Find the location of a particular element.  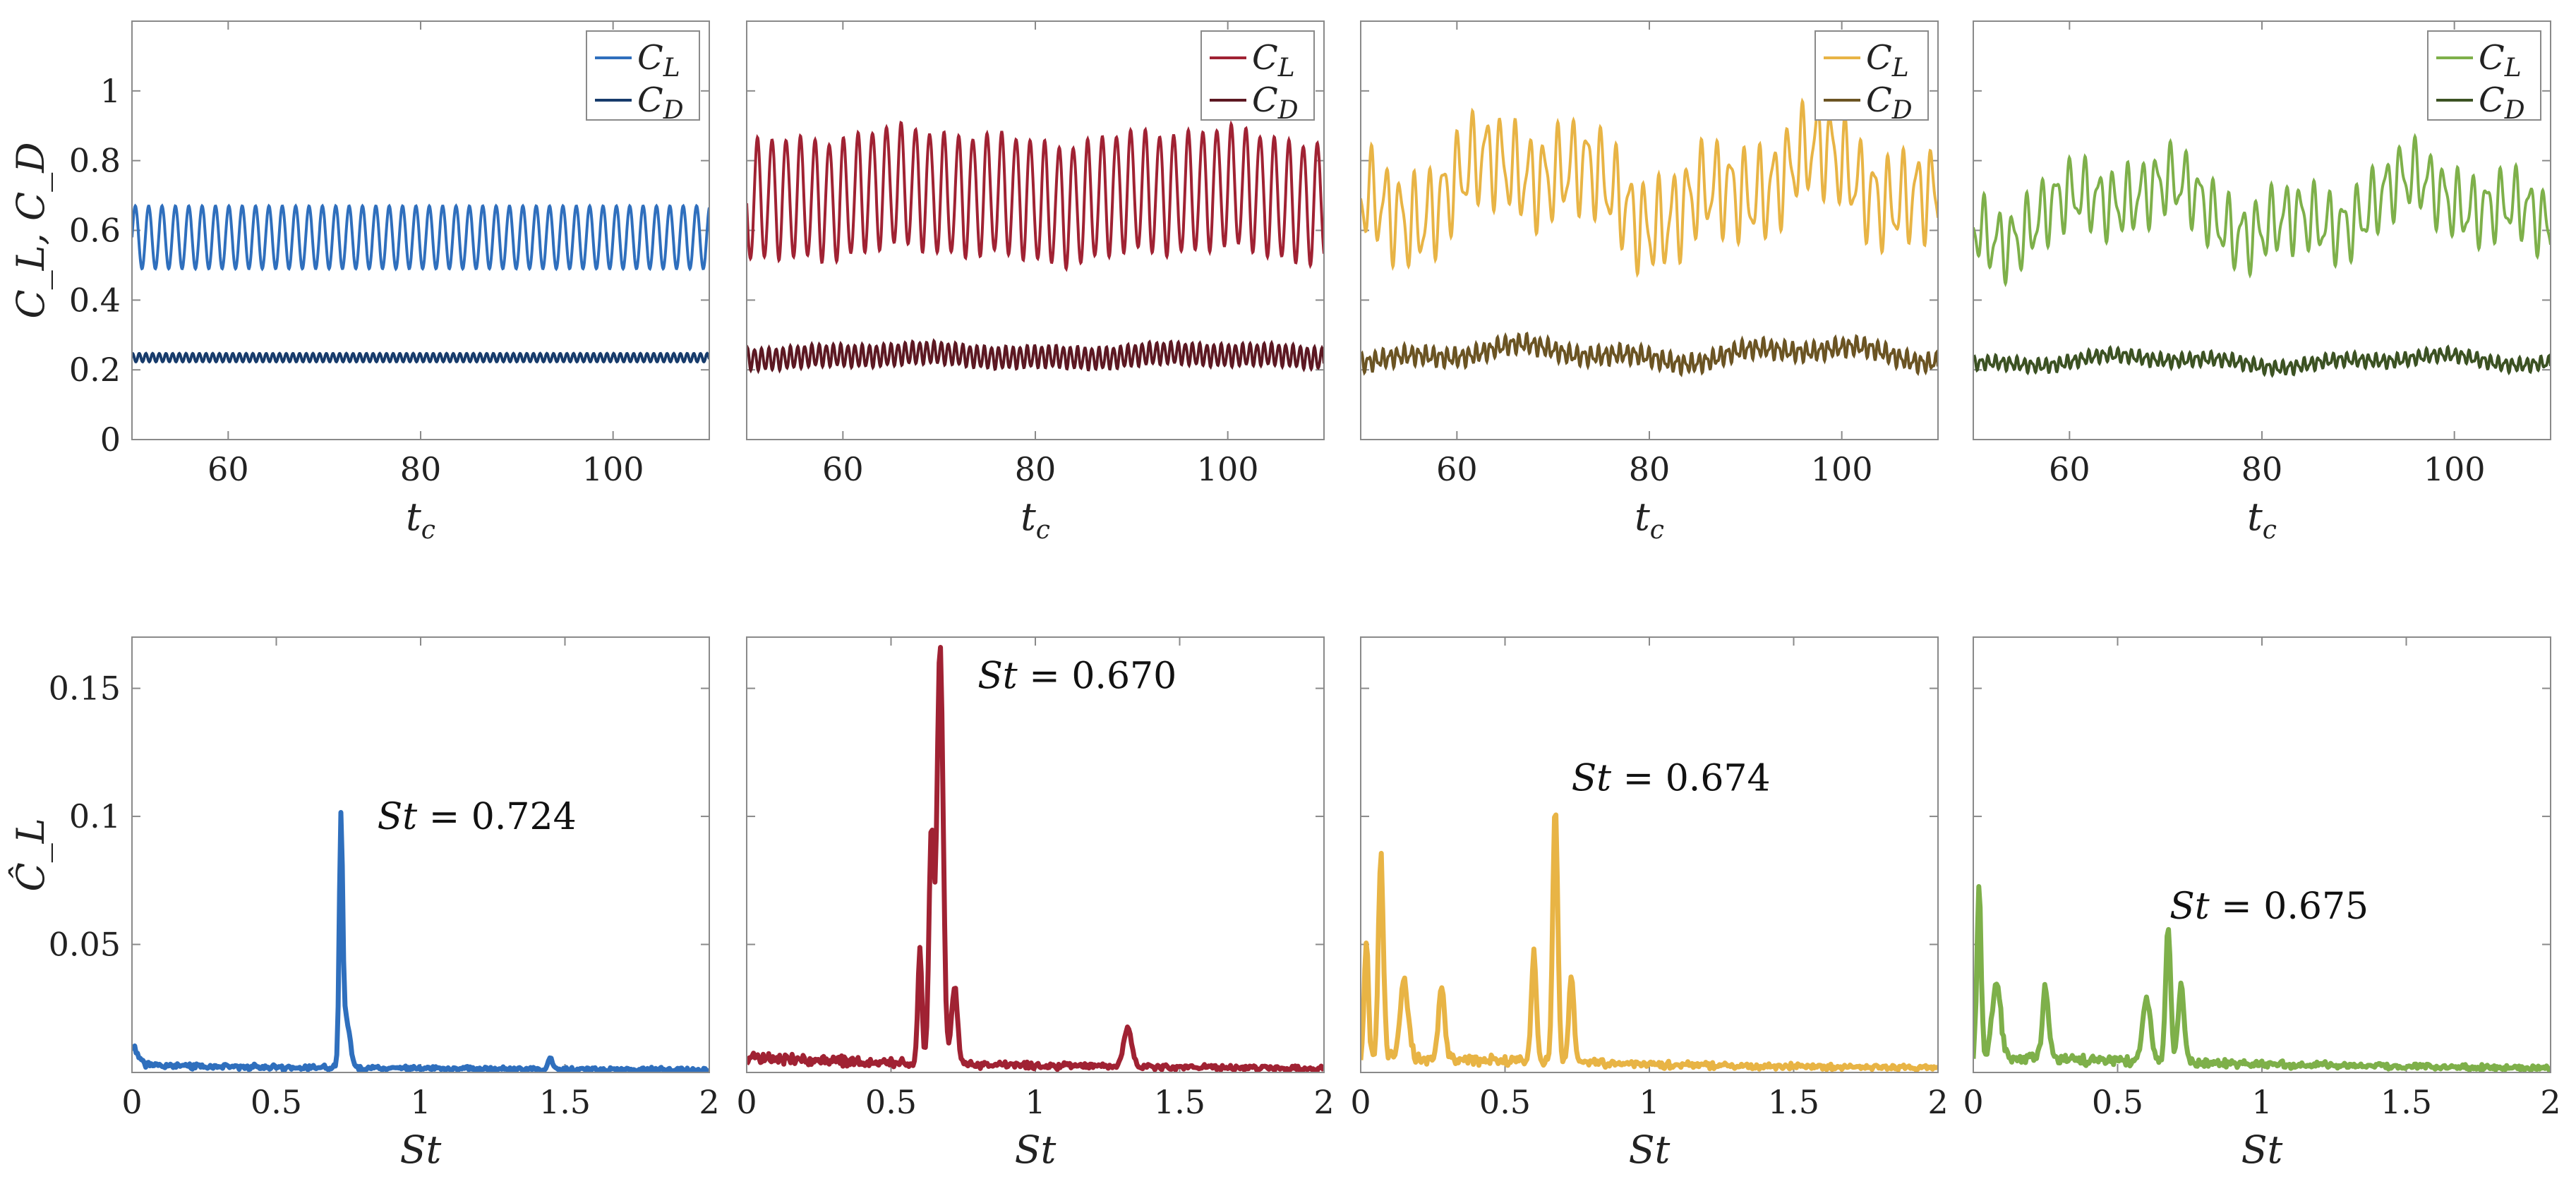

peak-annotation: St = 0.670 is located at coordinates (1076, 676).